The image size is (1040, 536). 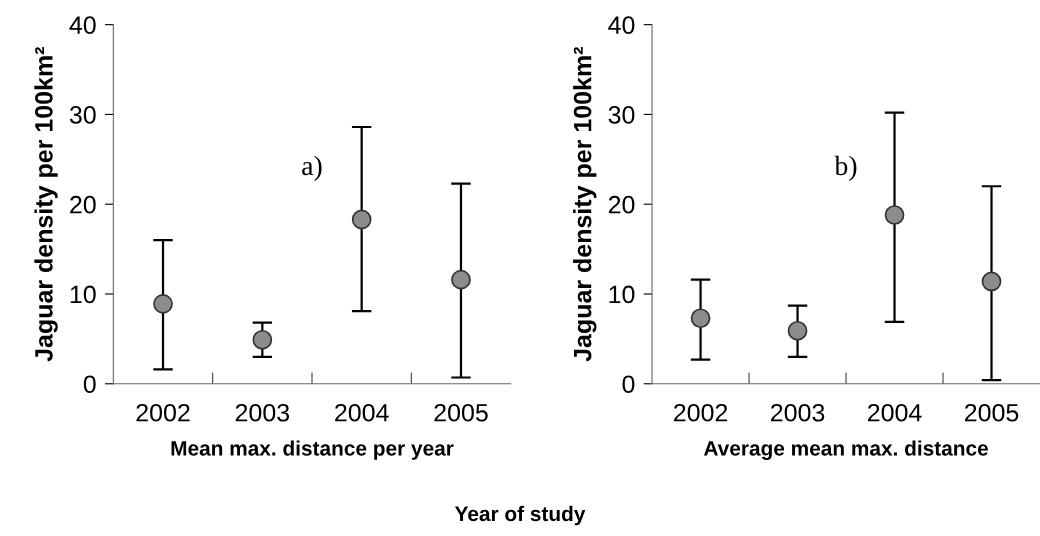 I want to click on annotation: b), so click(x=845, y=168).